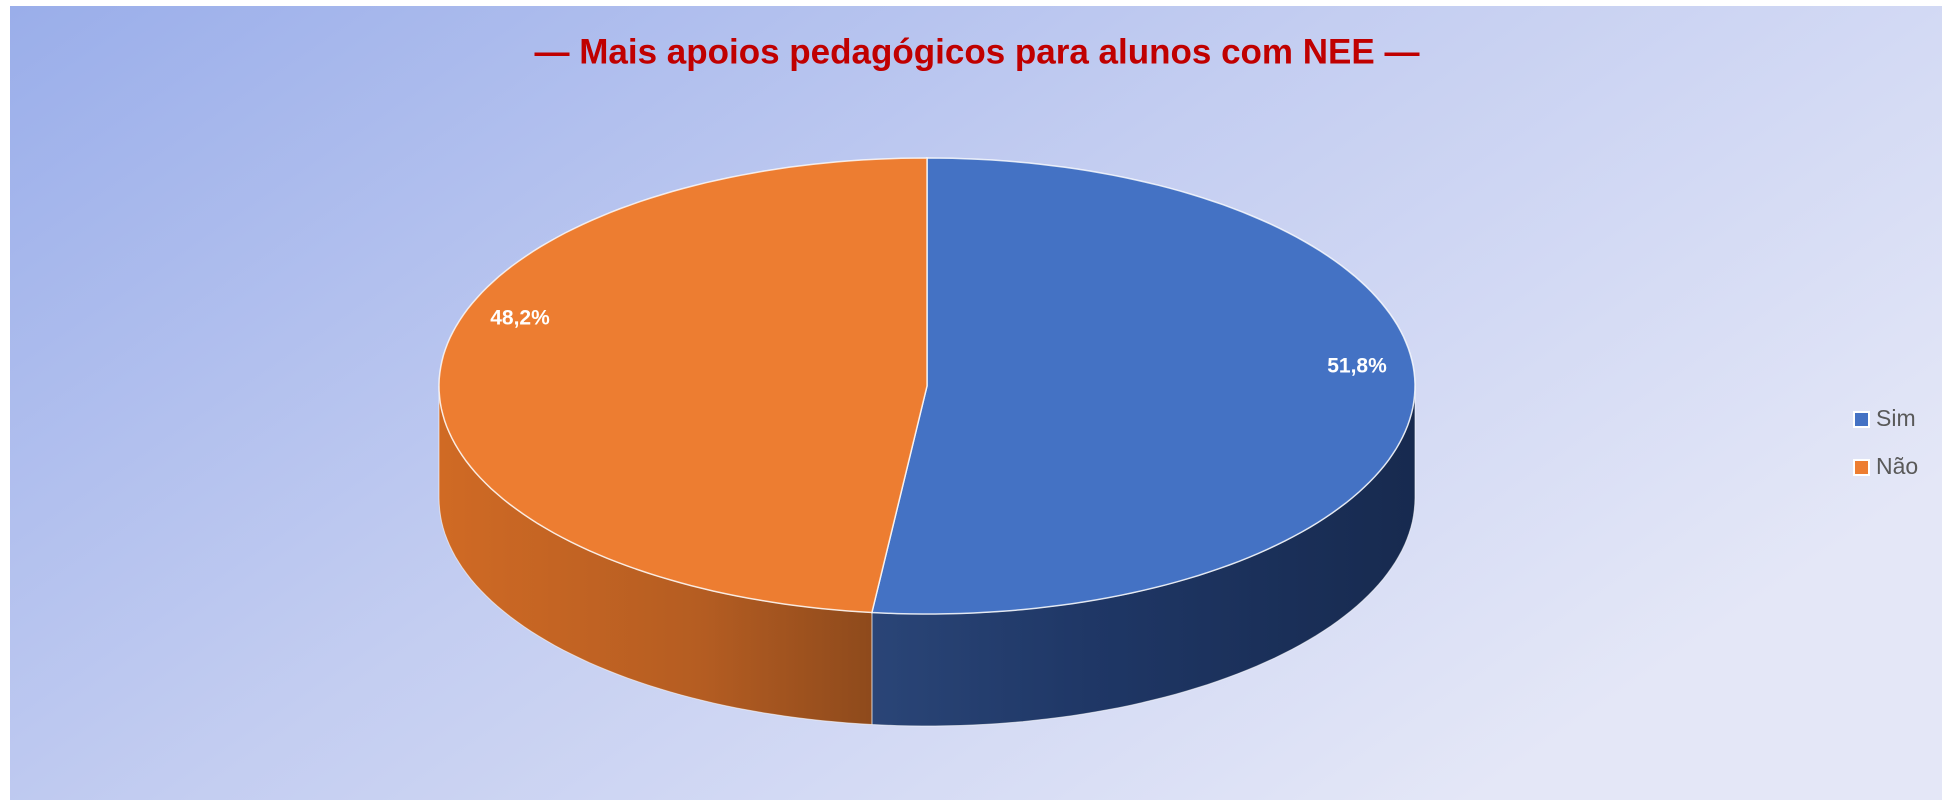 Image resolution: width=1952 pixels, height=803 pixels. What do you see at coordinates (683, 385) in the screenshot?
I see `slice` at bounding box center [683, 385].